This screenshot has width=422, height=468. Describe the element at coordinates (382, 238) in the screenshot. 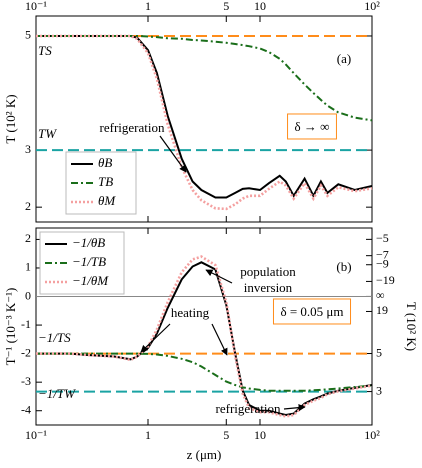

I see `y2-tick-label: −5` at that location.